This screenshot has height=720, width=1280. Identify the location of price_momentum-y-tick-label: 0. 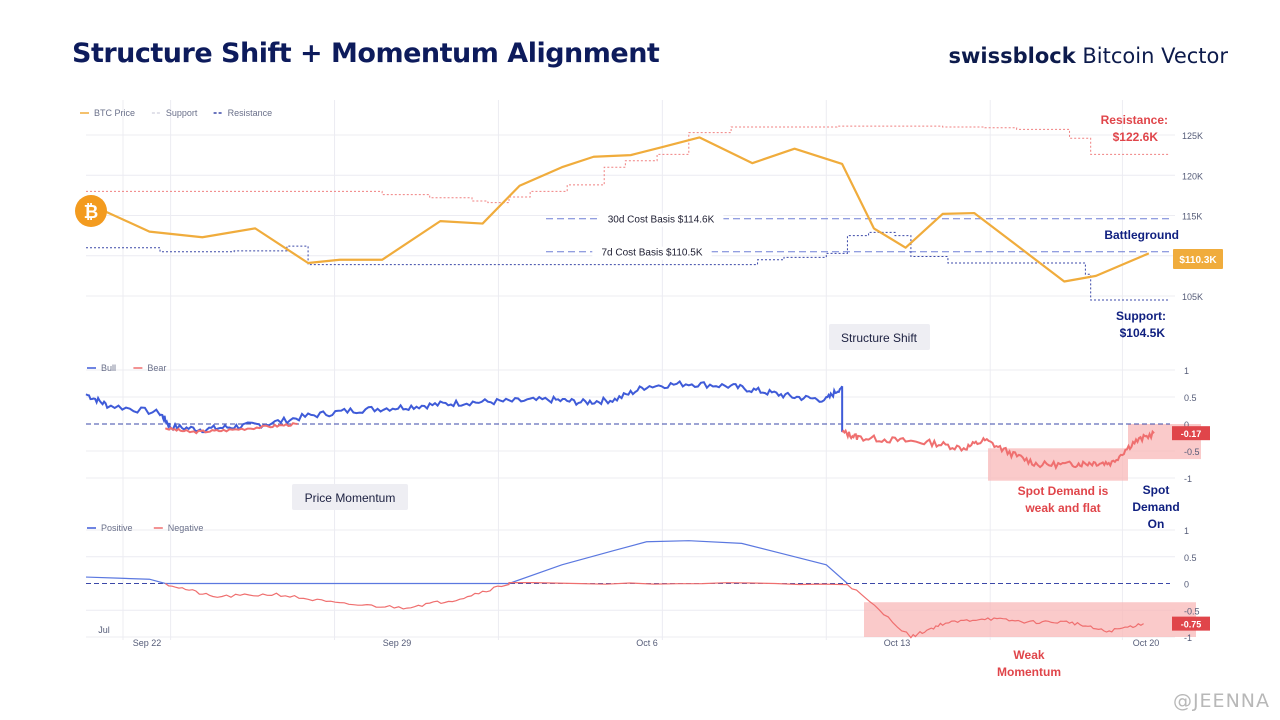
(1186, 585).